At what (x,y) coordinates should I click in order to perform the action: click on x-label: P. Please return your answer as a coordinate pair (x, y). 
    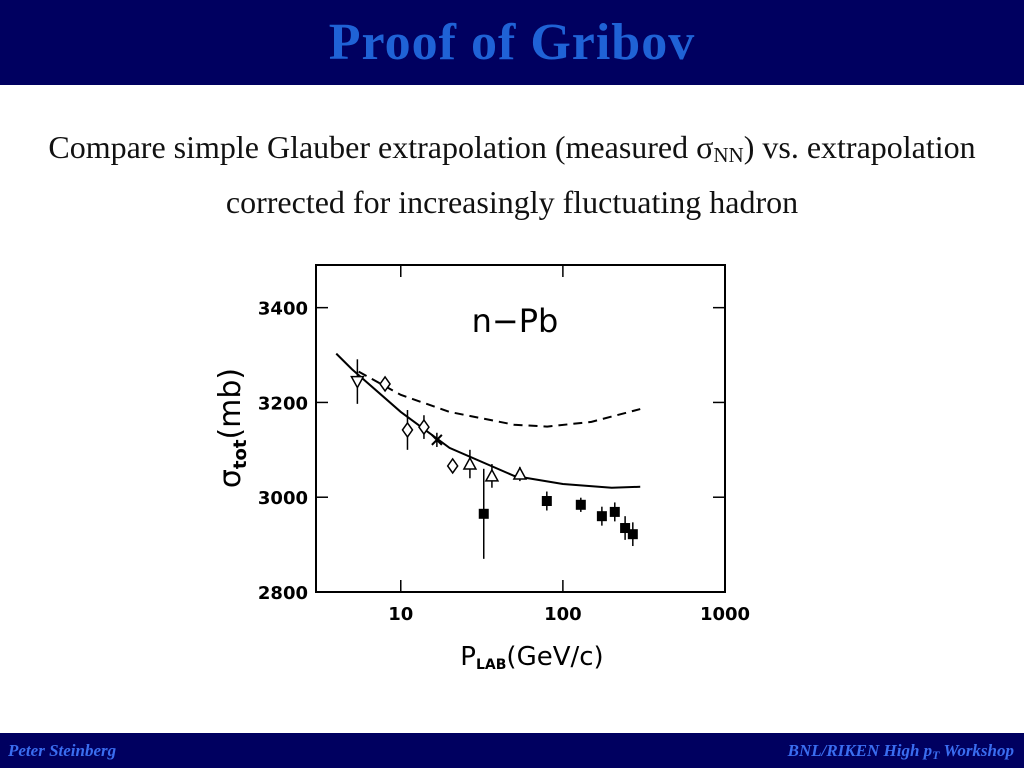
    Looking at the image, I should click on (468, 657).